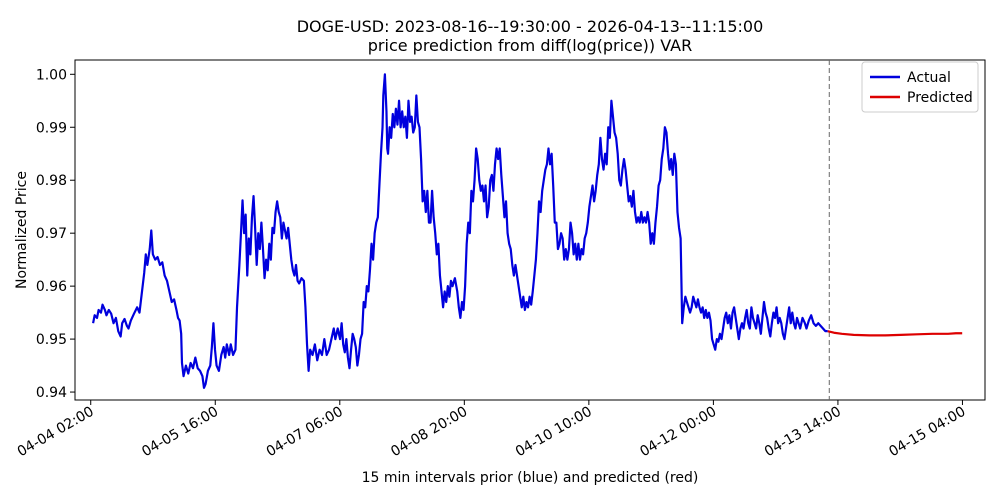 The height and width of the screenshot is (500, 1000). Describe the element at coordinates (51, 128) in the screenshot. I see `y-tick-label: 0.99` at that location.